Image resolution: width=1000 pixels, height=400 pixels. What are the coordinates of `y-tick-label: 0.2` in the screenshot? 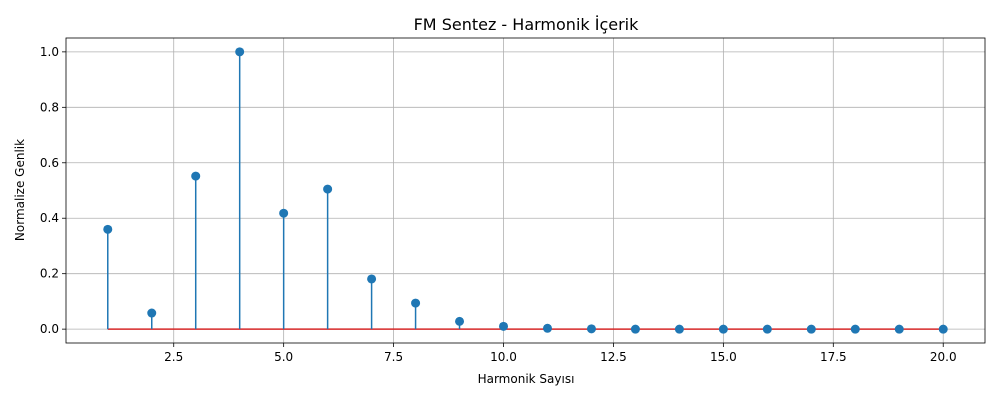 It's located at (49, 274).